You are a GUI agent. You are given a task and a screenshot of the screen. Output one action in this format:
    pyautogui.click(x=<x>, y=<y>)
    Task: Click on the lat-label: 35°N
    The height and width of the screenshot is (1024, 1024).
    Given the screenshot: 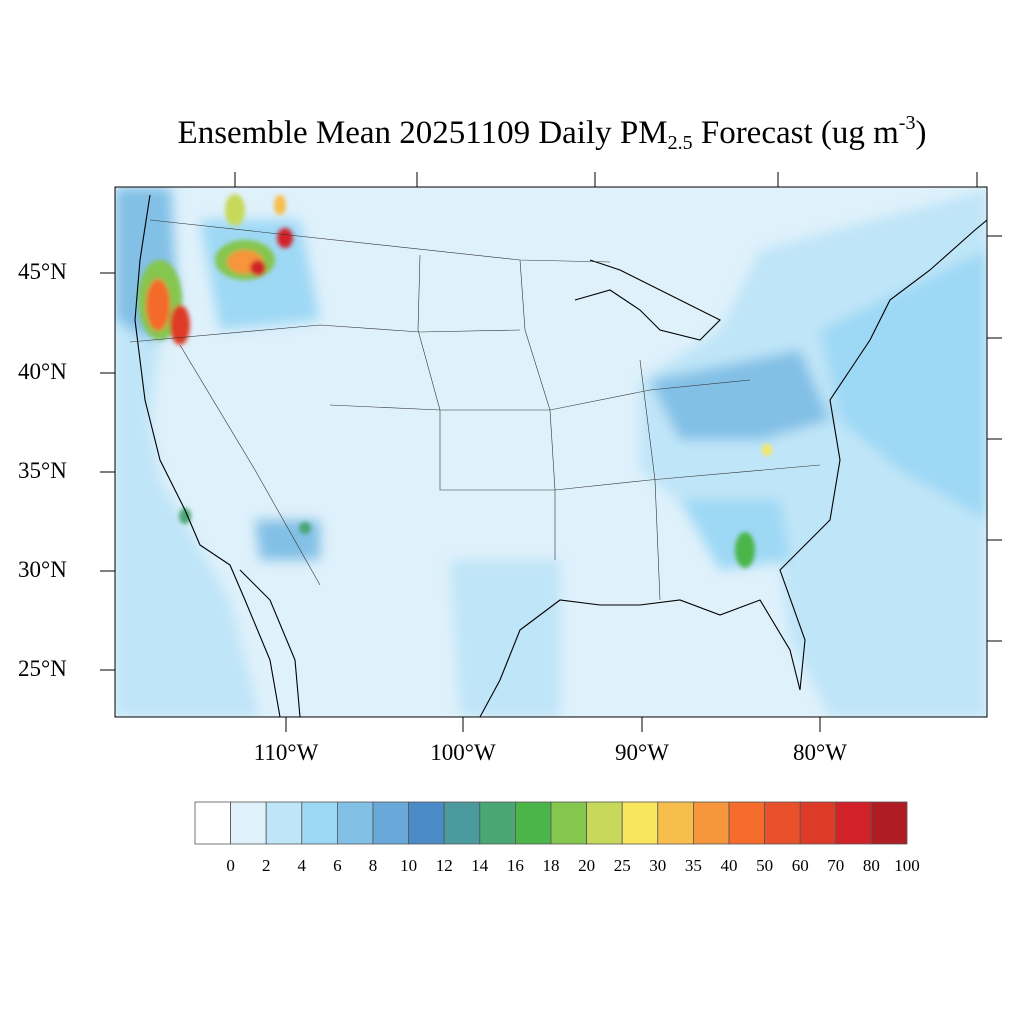 What is the action you would take?
    pyautogui.click(x=42, y=470)
    